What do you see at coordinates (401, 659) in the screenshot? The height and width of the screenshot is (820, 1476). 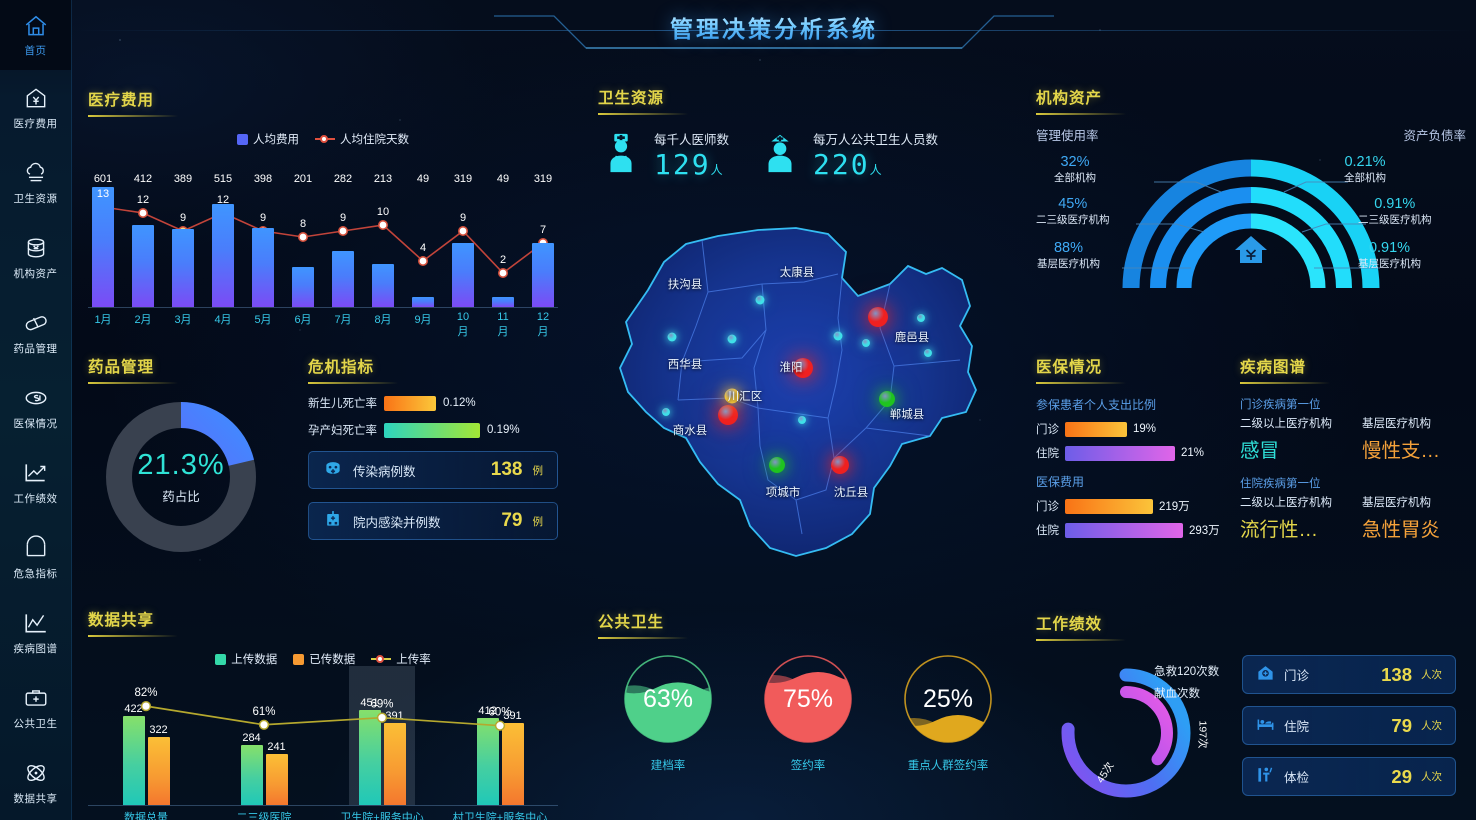 I see `legend-item-rate: 上传率` at bounding box center [401, 659].